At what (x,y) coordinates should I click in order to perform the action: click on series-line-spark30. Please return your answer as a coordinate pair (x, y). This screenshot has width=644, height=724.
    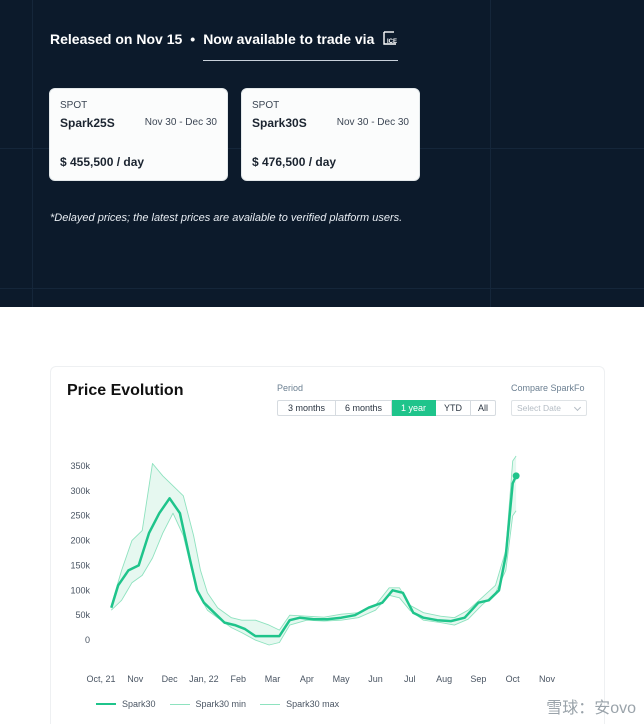
    Looking at the image, I should click on (314, 556).